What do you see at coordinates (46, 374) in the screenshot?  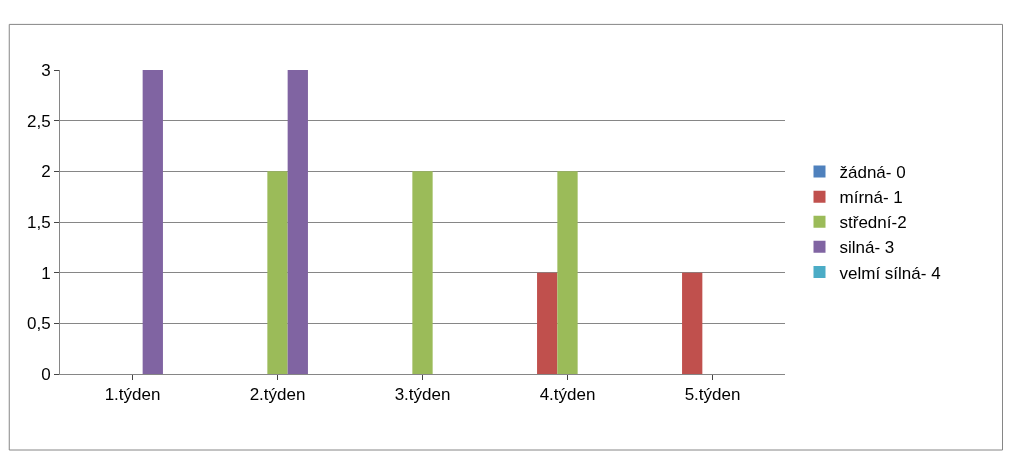 I see `y-tick-label: 0` at bounding box center [46, 374].